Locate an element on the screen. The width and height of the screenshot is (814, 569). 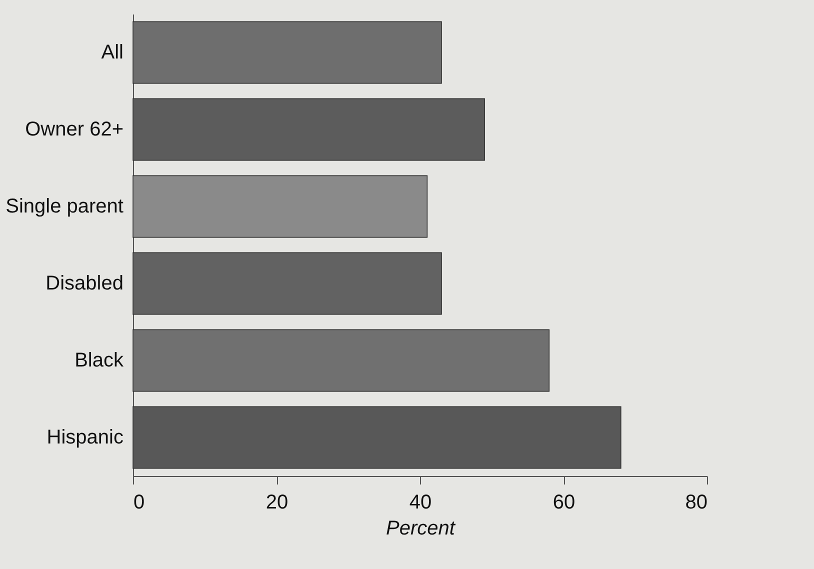
x-tick-label: 80 is located at coordinates (696, 503).